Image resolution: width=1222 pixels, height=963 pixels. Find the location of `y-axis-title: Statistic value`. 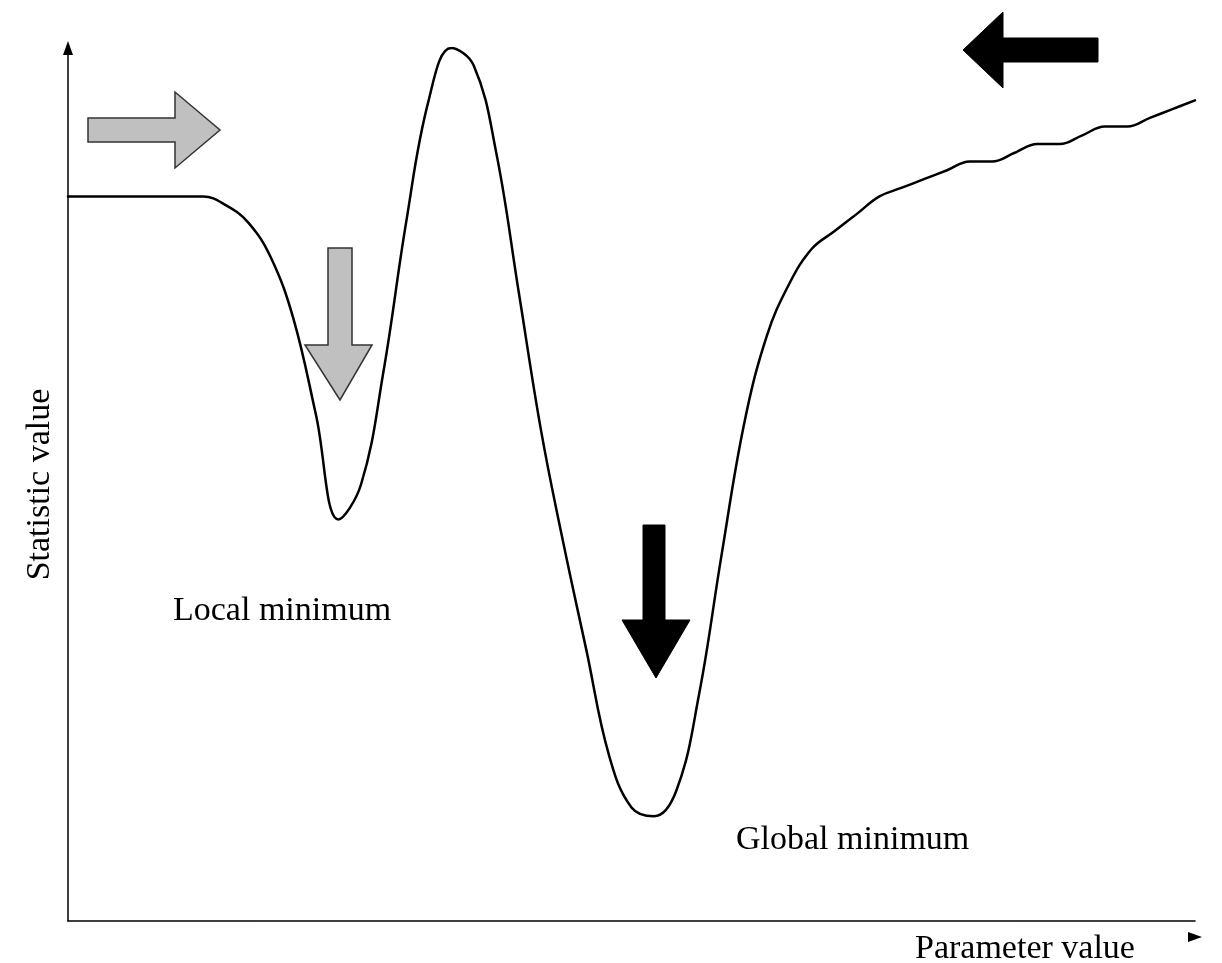

y-axis-title: Statistic value is located at coordinates (37, 484).